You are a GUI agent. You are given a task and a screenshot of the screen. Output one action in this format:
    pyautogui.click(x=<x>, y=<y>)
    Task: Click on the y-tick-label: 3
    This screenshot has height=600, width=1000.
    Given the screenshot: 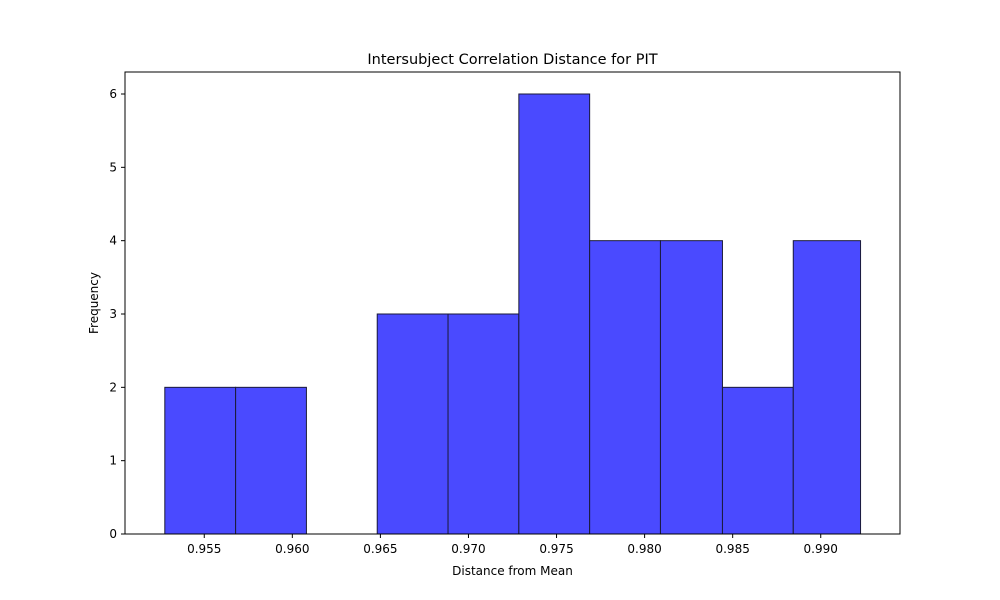 What is the action you would take?
    pyautogui.click(x=113, y=314)
    